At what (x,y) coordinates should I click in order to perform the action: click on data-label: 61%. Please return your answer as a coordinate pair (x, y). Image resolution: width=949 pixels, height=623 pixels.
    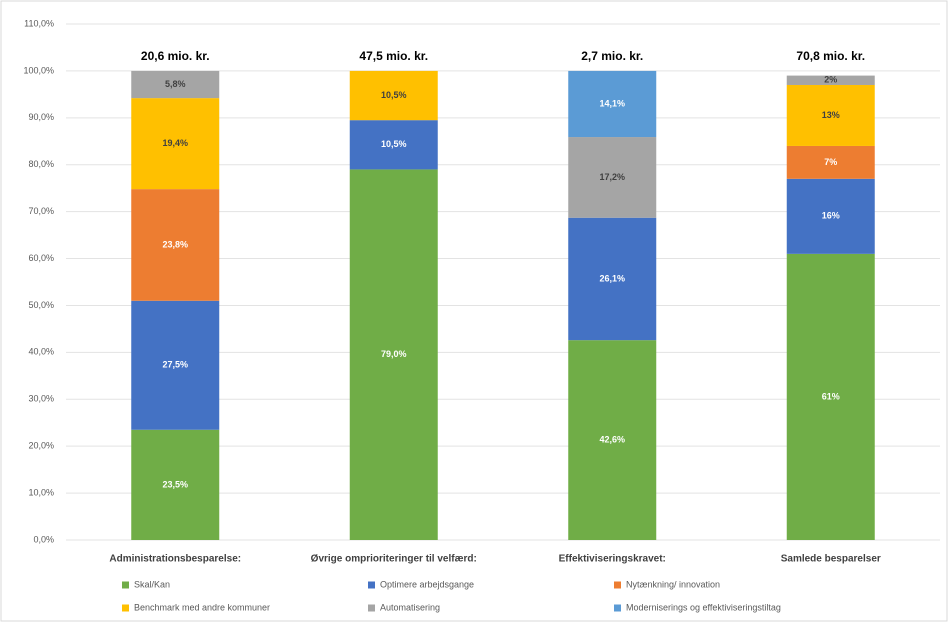
    Looking at the image, I should click on (831, 396).